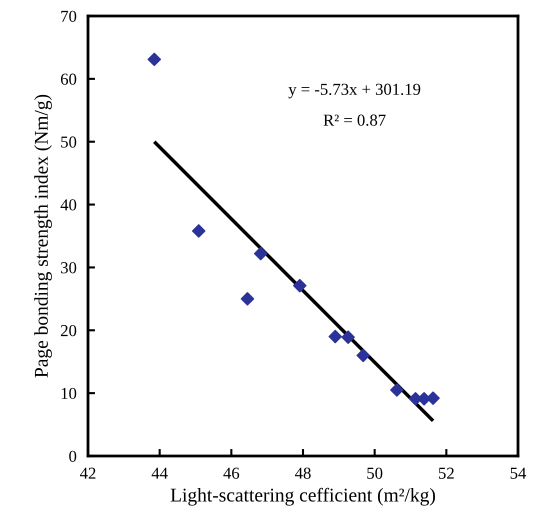 Image resolution: width=543 pixels, height=528 pixels. What do you see at coordinates (355, 120) in the screenshot?
I see `annotation: R² = 0.87` at bounding box center [355, 120].